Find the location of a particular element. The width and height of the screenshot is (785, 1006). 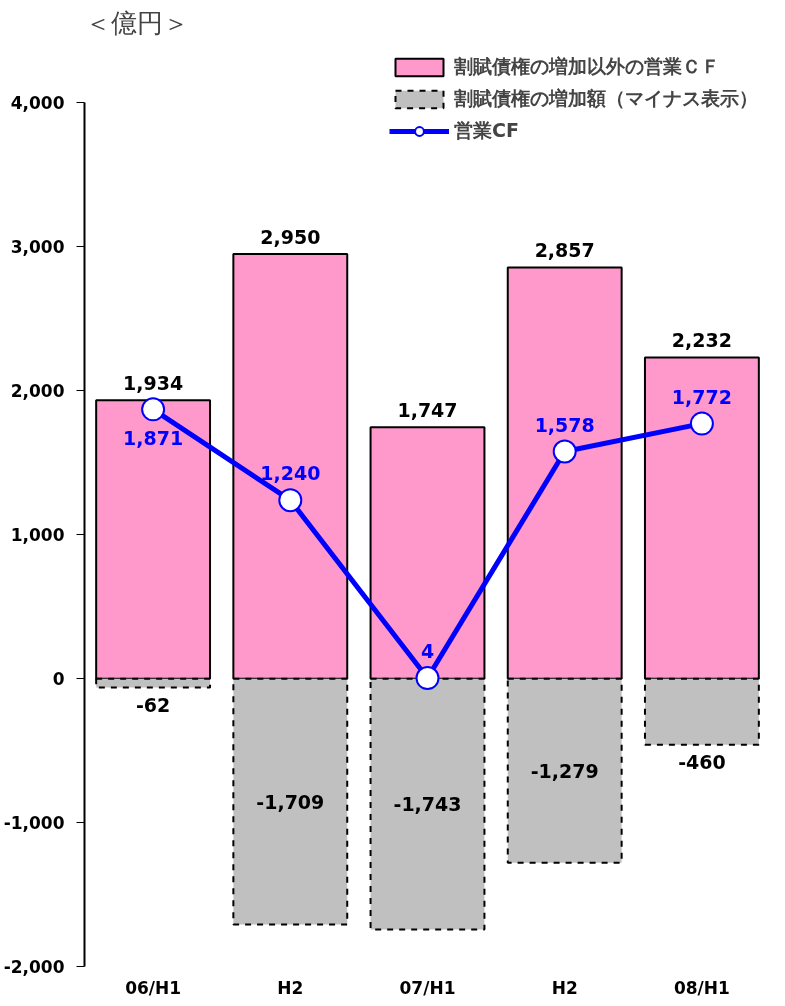

data-label: -460 is located at coordinates (702, 761).